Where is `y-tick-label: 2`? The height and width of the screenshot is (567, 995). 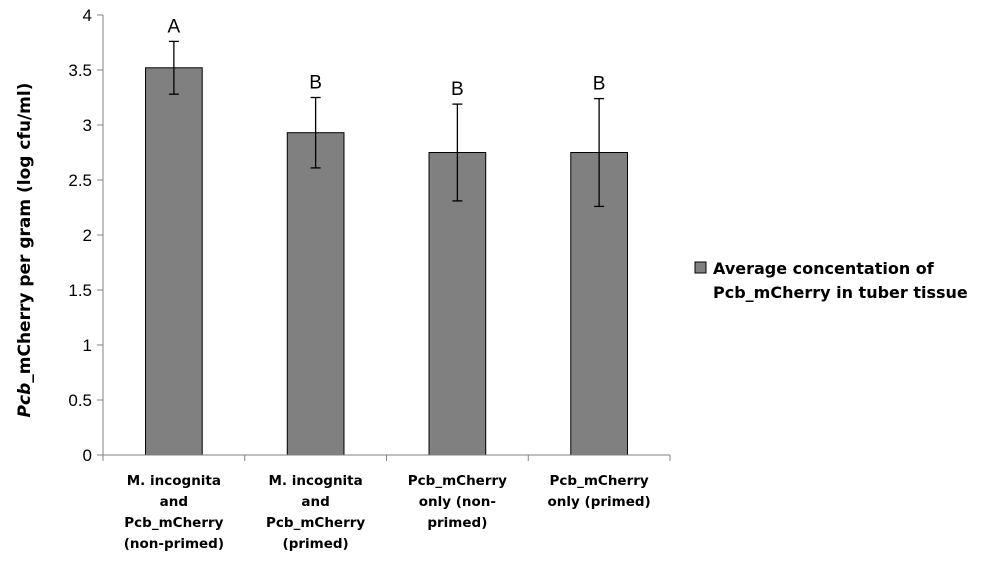 y-tick-label: 2 is located at coordinates (87, 235).